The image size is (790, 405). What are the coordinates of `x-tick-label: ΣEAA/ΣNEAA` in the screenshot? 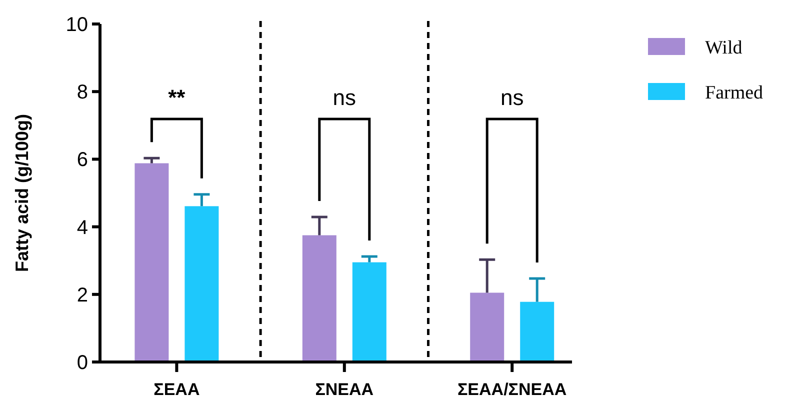 It's located at (512, 389).